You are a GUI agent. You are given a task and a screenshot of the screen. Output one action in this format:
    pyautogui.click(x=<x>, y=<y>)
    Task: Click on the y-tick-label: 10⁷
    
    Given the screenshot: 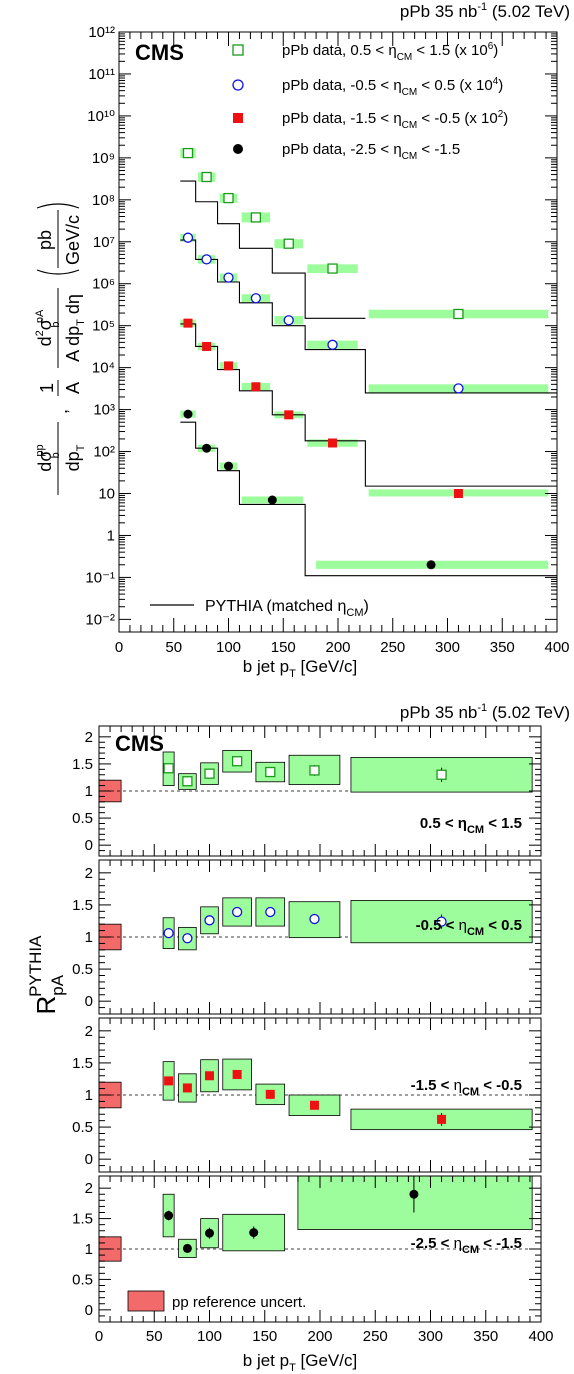 What is the action you would take?
    pyautogui.click(x=104, y=242)
    